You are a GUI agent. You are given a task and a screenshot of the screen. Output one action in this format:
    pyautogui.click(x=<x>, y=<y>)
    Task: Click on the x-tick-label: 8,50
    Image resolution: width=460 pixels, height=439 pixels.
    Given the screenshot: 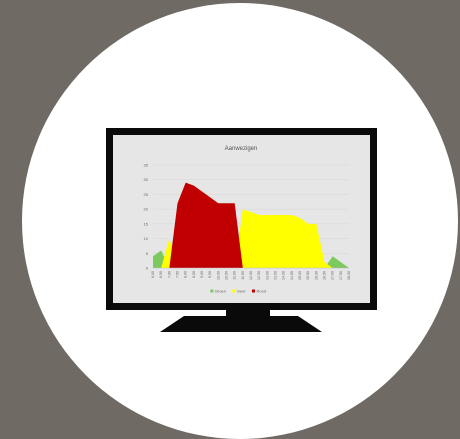 What is the action you would take?
    pyautogui.click(x=194, y=274)
    